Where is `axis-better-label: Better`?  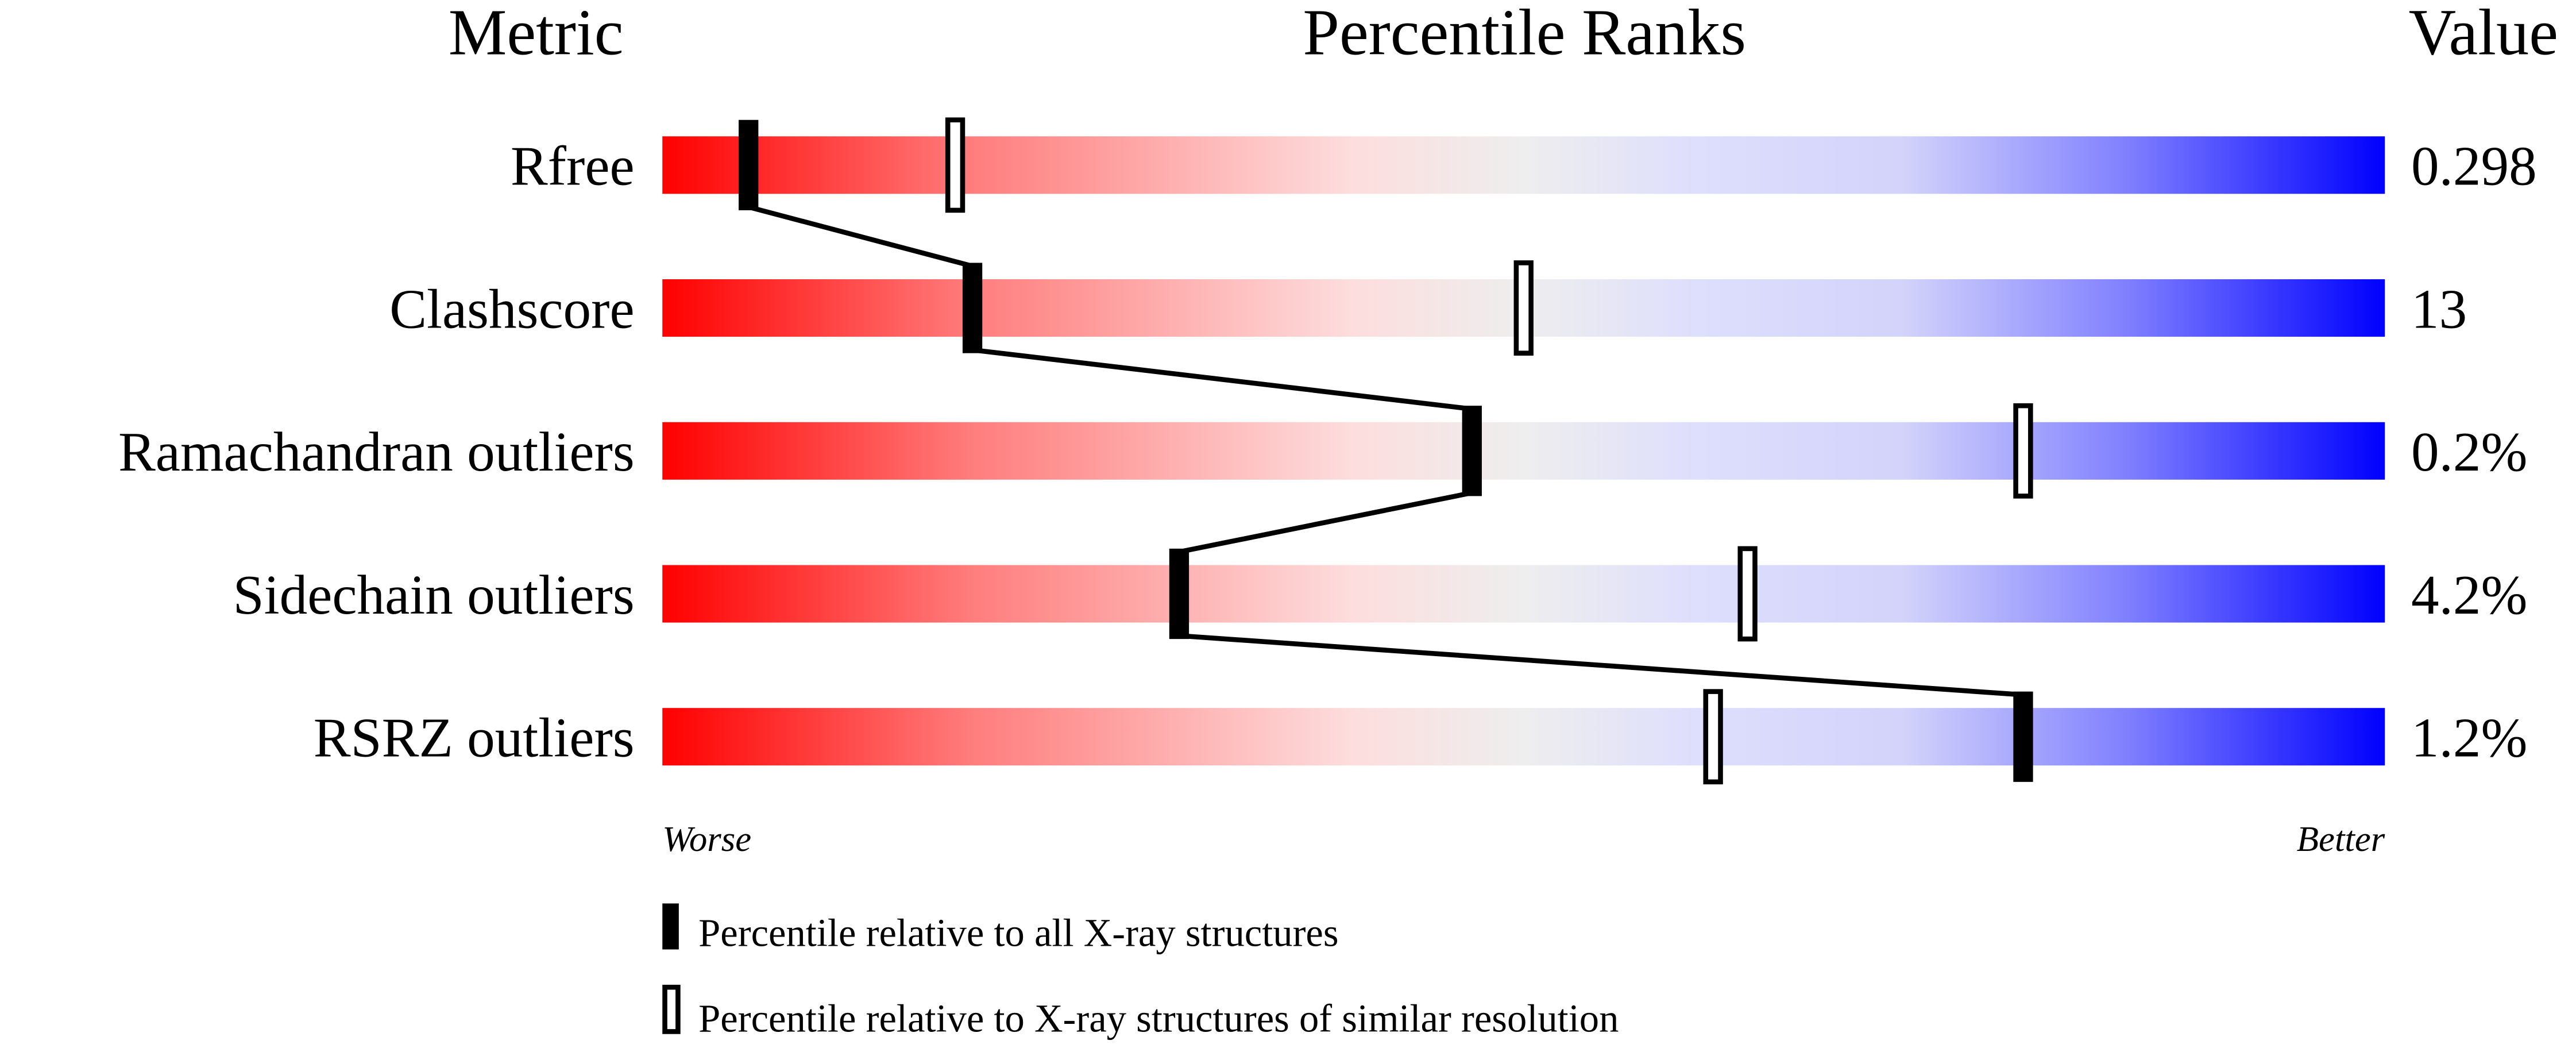 axis-better-label: Better is located at coordinates (2341, 839).